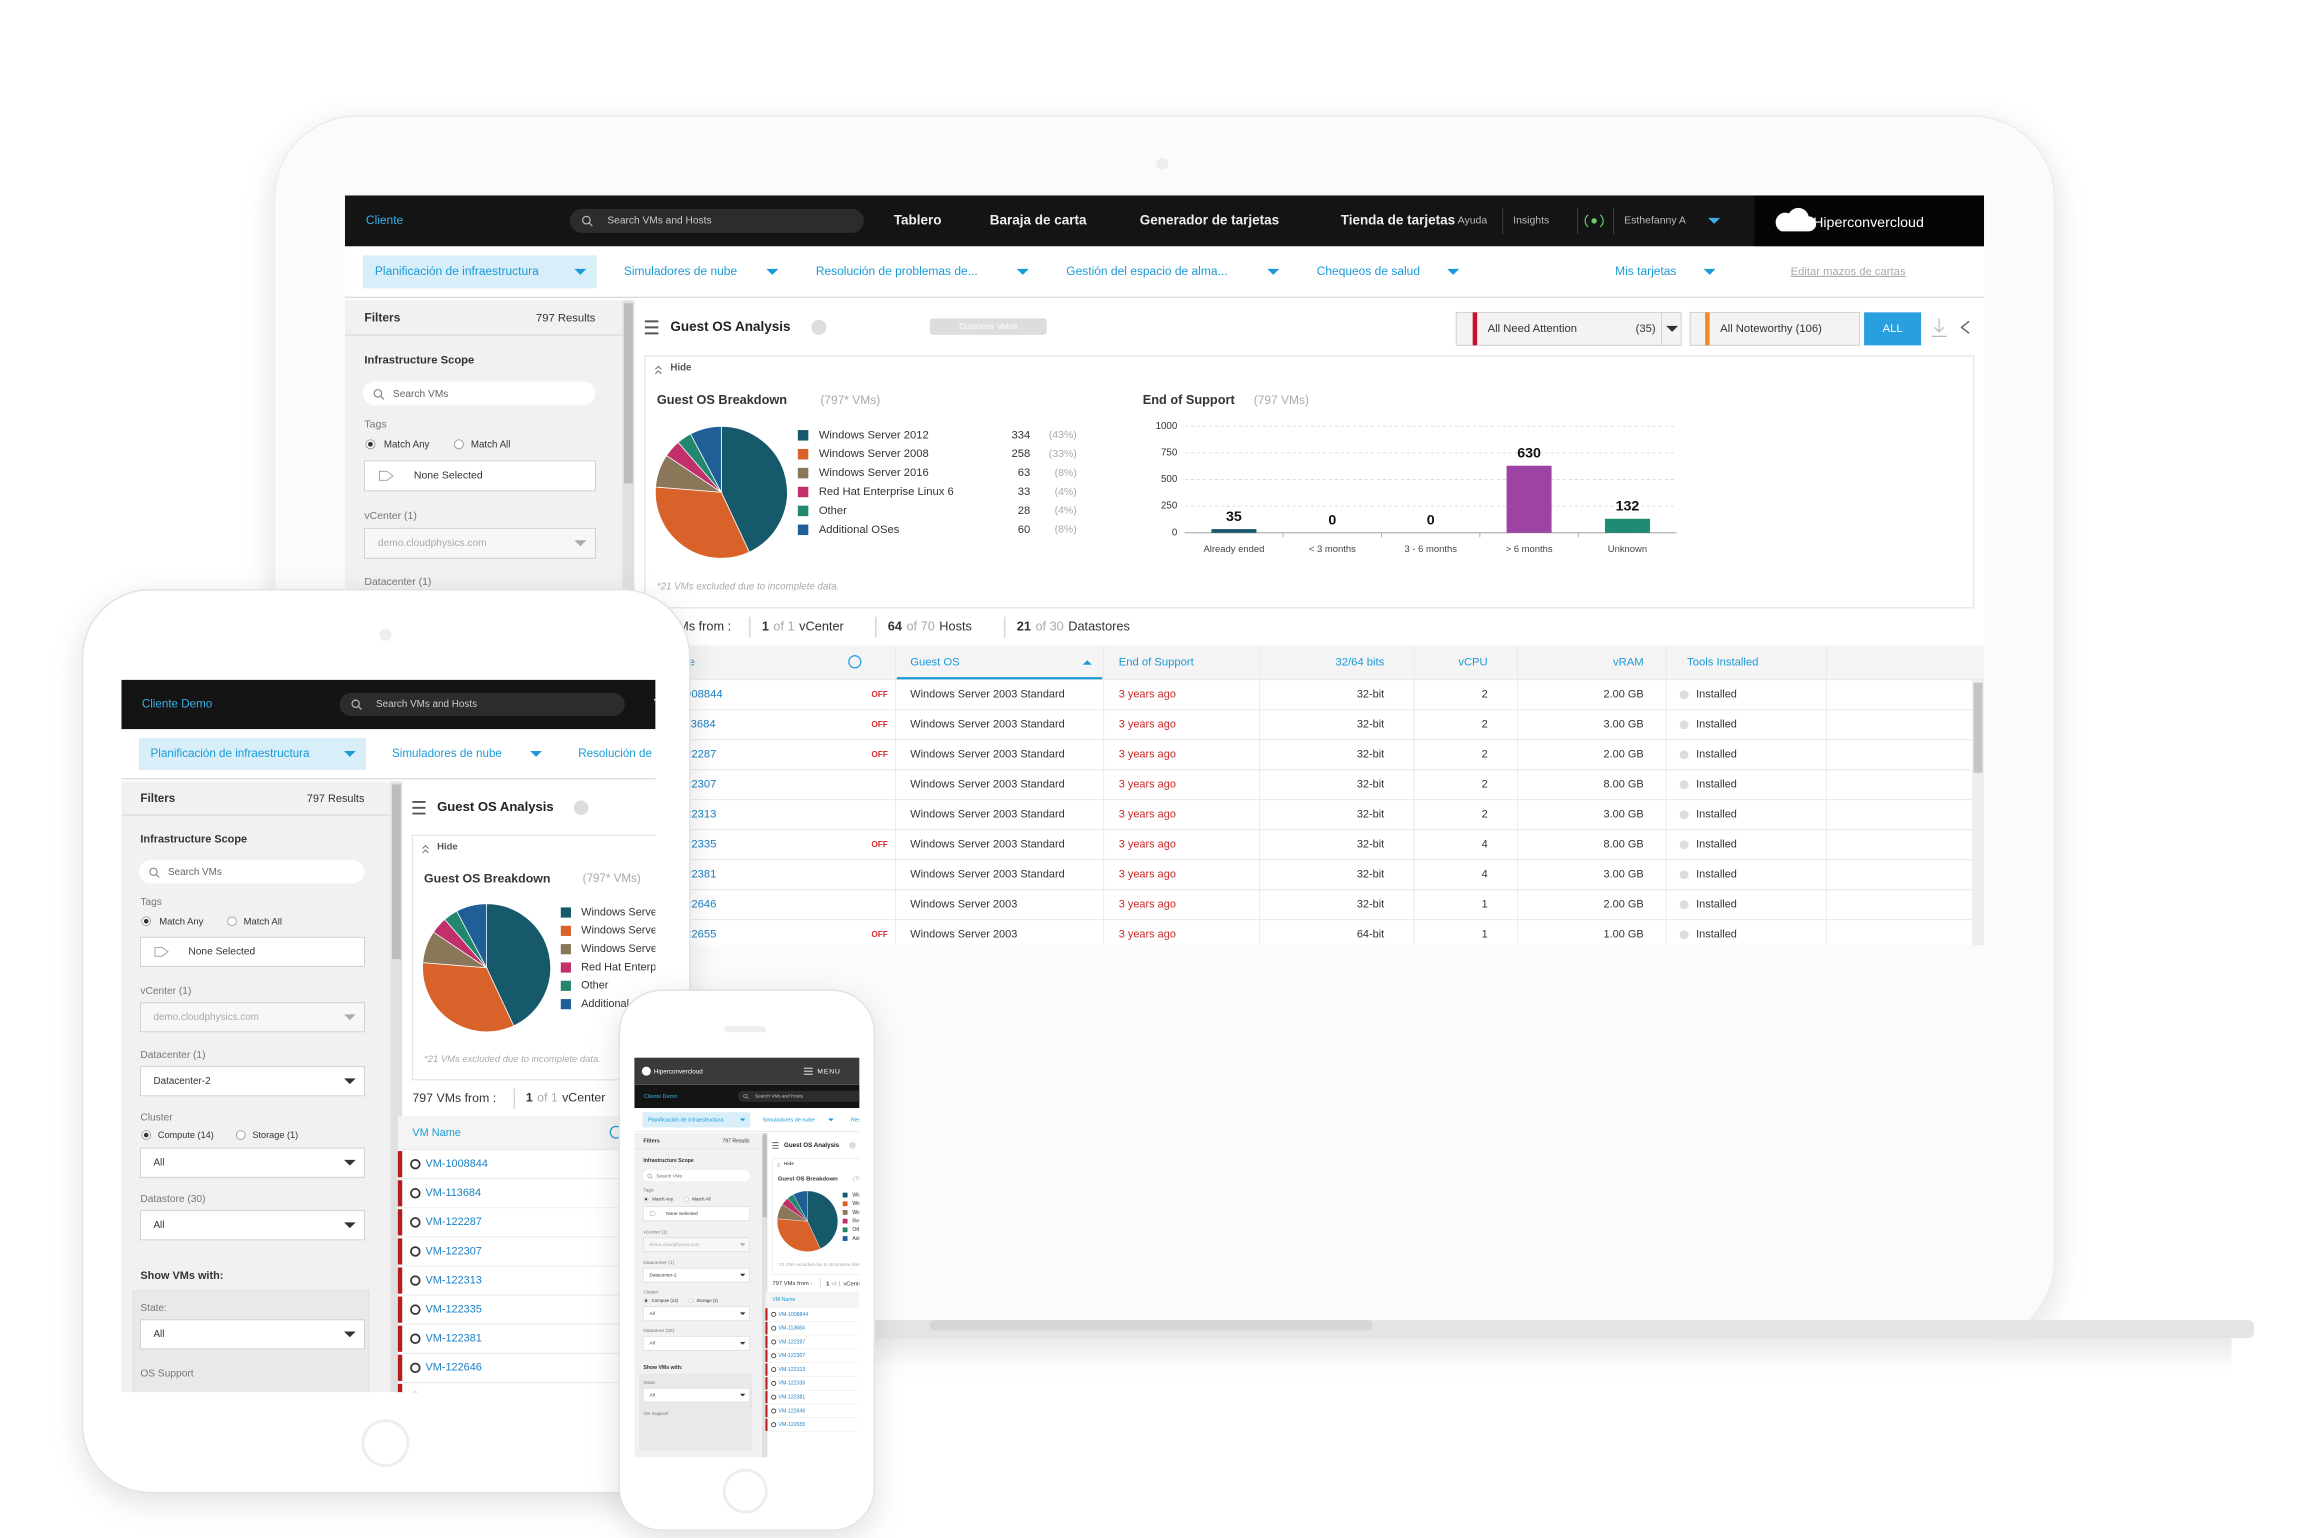 This screenshot has width=2320, height=1538. Describe the element at coordinates (1359, 662) in the screenshot. I see `column-header: 32/64 bits` at that location.